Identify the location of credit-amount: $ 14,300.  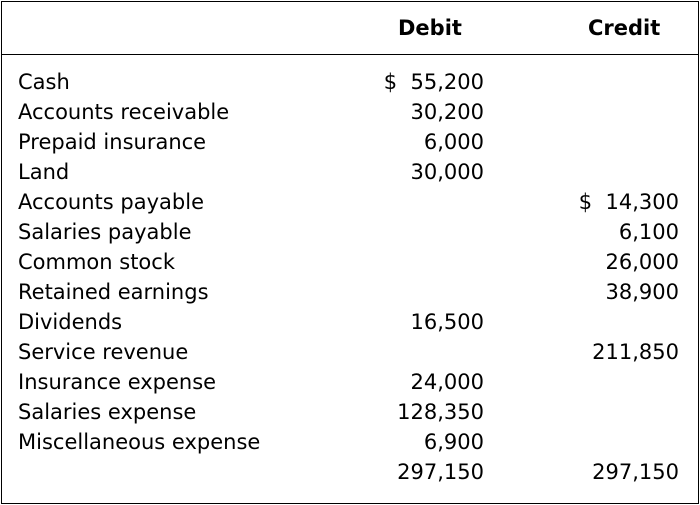
(628, 202).